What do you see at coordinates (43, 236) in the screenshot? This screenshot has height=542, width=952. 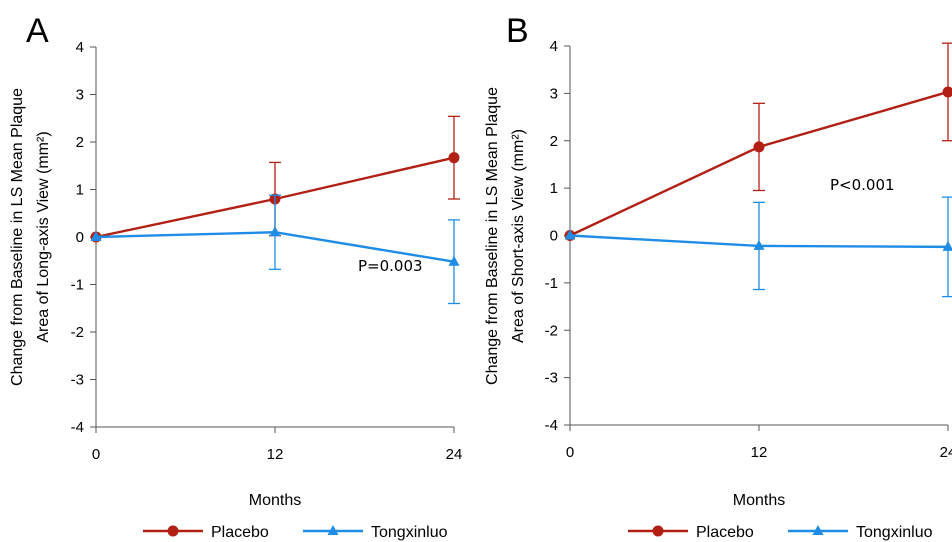 I see `y-axis-title-line: Area of Long-axis View (mm²)` at bounding box center [43, 236].